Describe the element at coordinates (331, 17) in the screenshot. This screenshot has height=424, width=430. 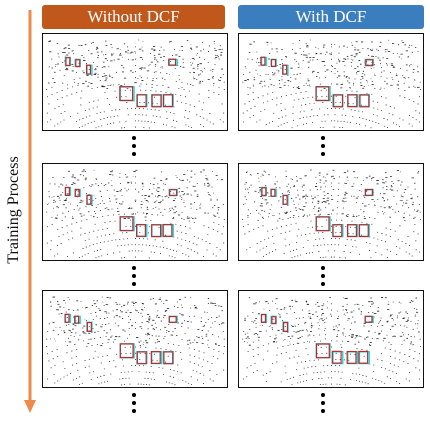
I see `with-dcf-header: With DCF` at that location.